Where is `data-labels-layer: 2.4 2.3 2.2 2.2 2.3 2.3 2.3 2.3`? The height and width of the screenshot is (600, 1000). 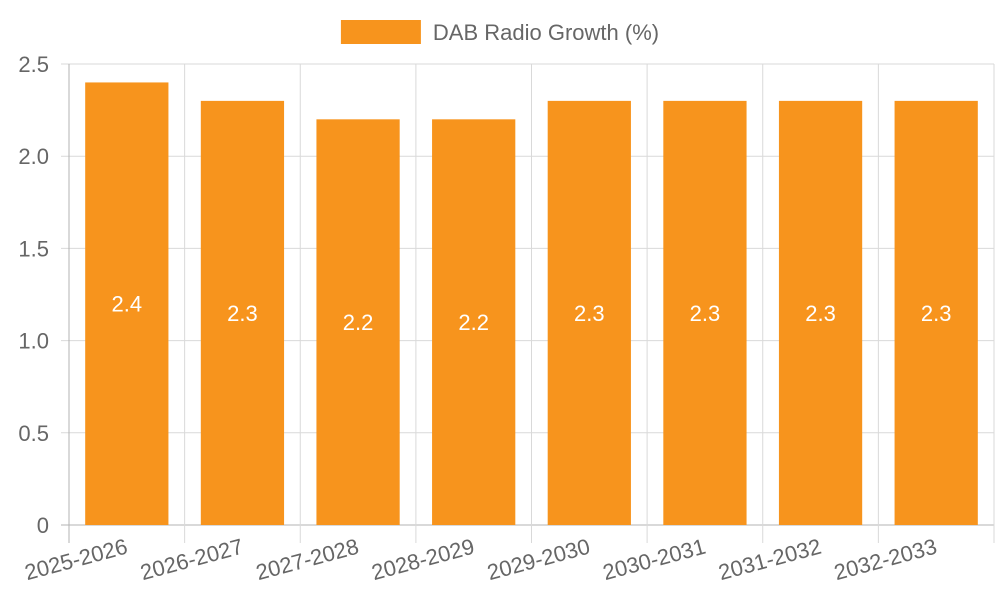 data-labels-layer: 2.4 2.3 2.2 2.2 2.3 2.3 2.3 2.3 is located at coordinates (532, 313).